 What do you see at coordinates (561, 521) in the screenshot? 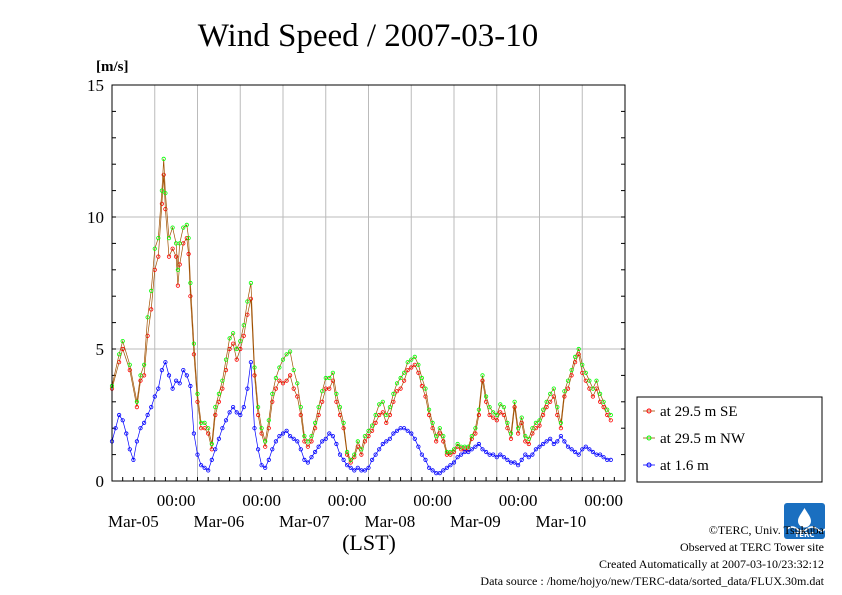
I see `x-tick-date-label: Mar-10` at bounding box center [561, 521].